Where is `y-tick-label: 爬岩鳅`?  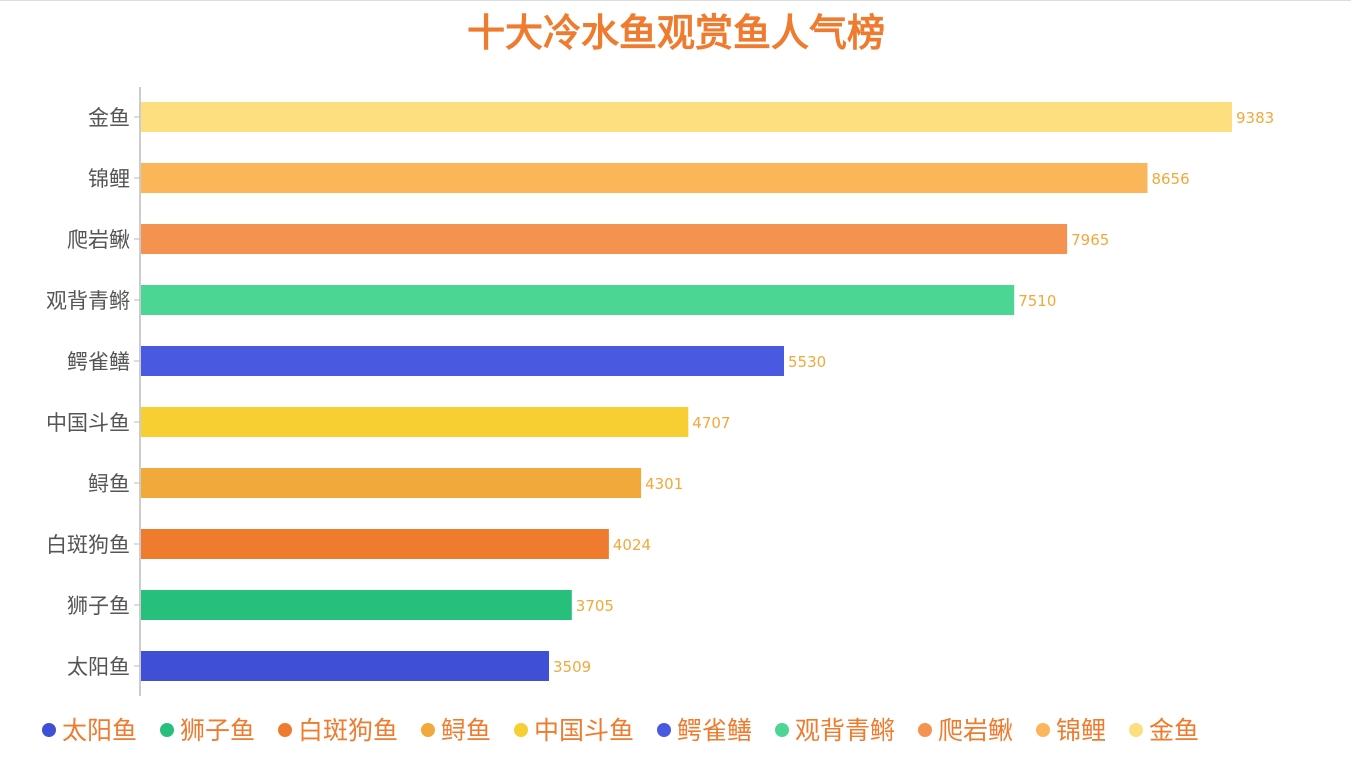 y-tick-label: 爬岩鳅 is located at coordinates (98, 240).